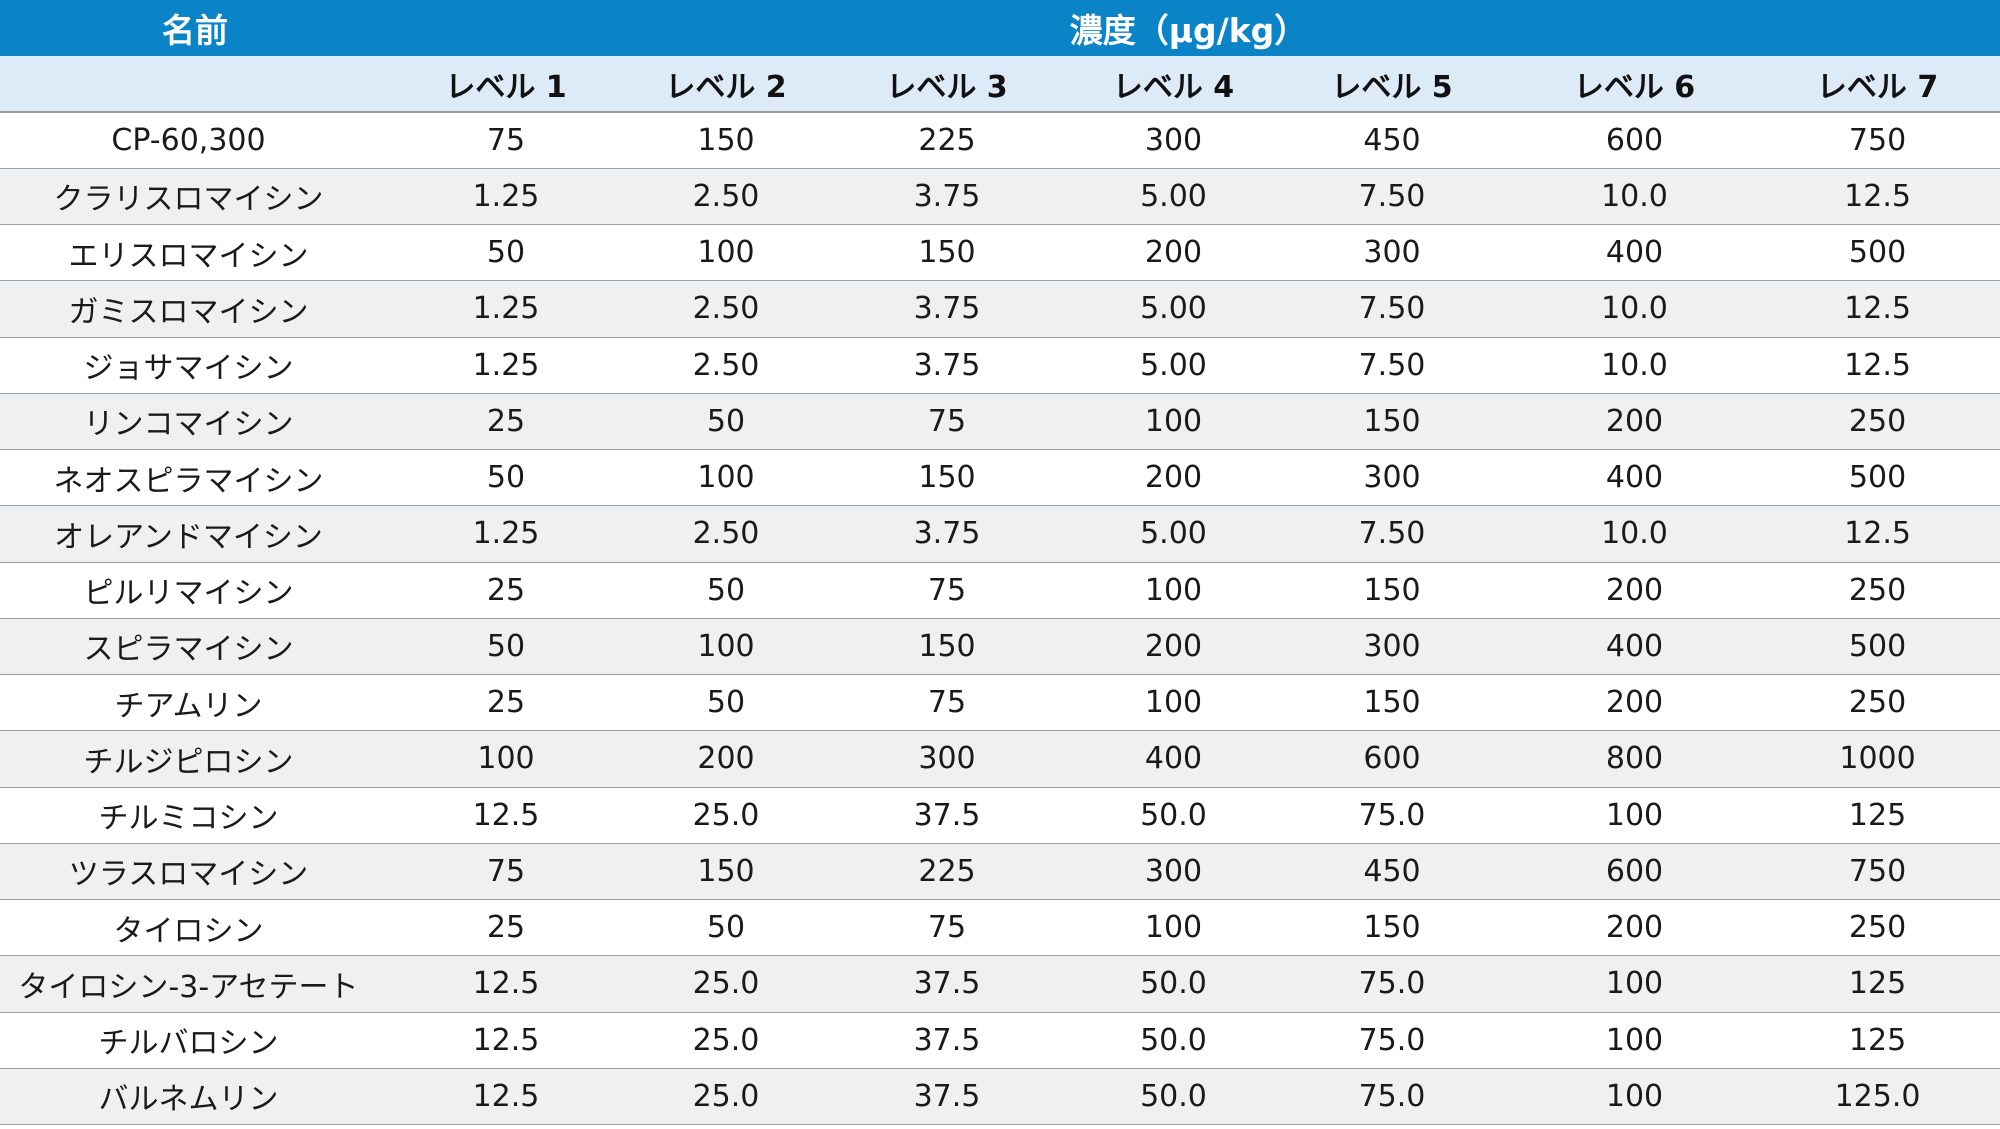 The image size is (2000, 1129). I want to click on level-7-value-cell: 750, so click(1877, 140).